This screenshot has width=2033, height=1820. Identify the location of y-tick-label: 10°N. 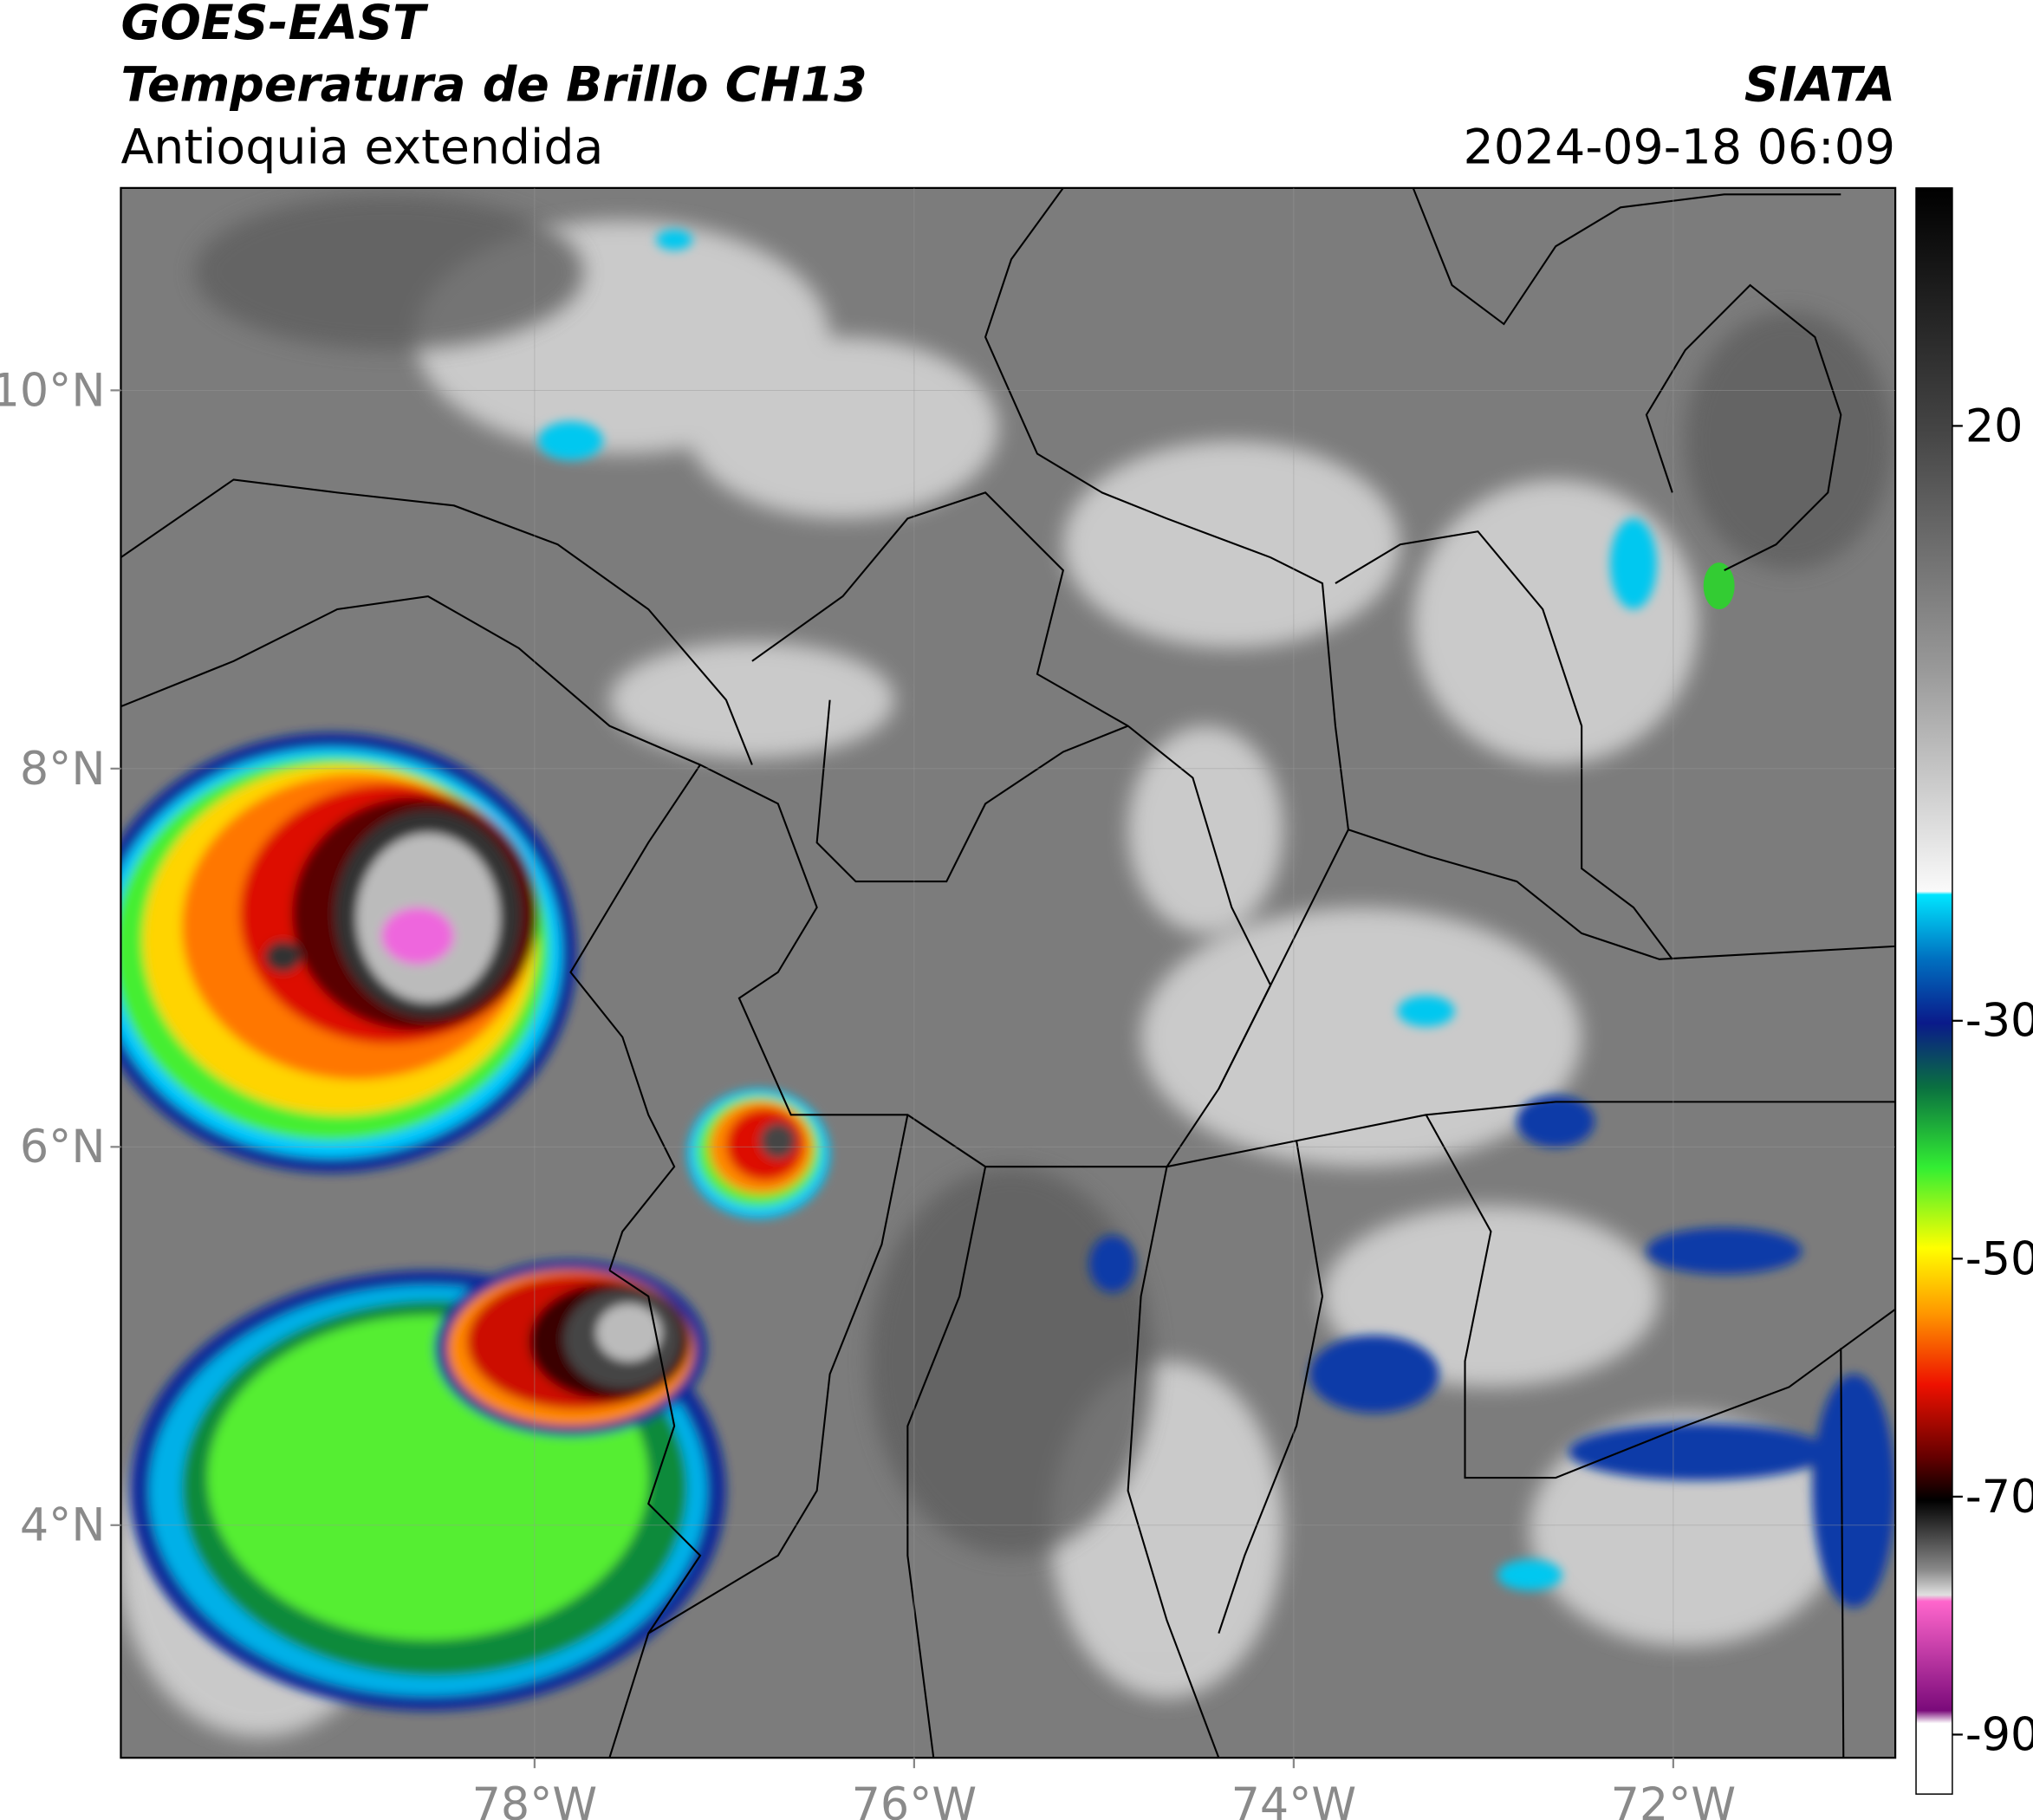
(53, 390).